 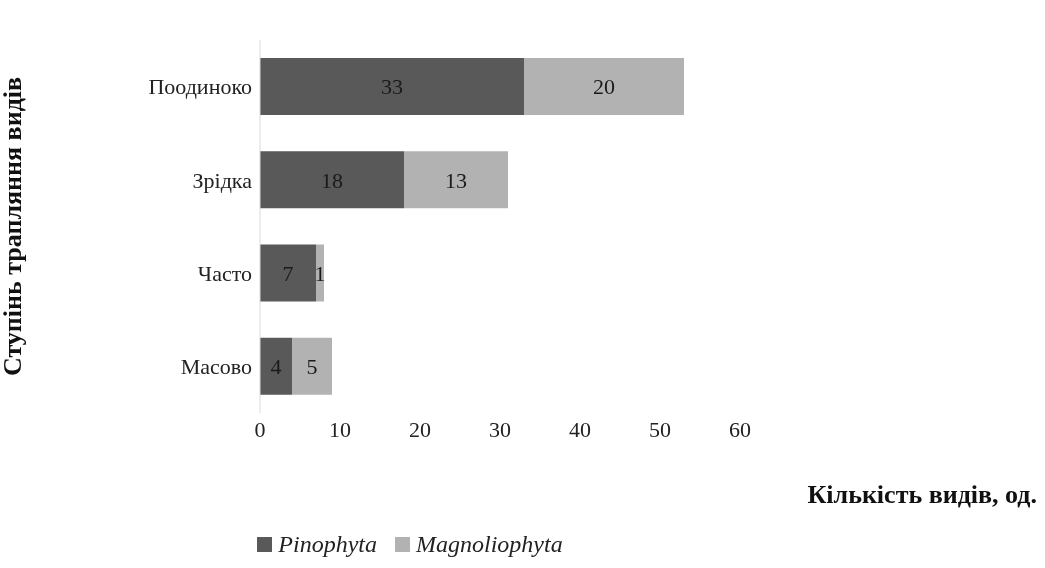 What do you see at coordinates (660, 429) in the screenshot?
I see `x-tick-label: 50` at bounding box center [660, 429].